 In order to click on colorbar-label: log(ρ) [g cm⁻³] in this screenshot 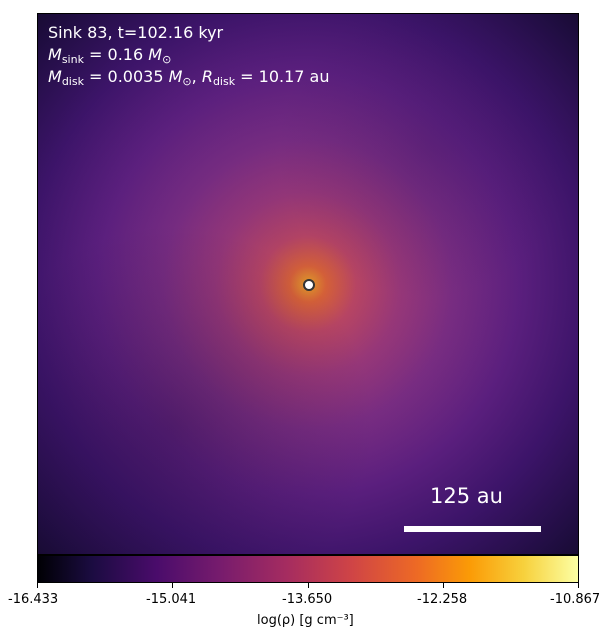, I will do `click(305, 620)`.